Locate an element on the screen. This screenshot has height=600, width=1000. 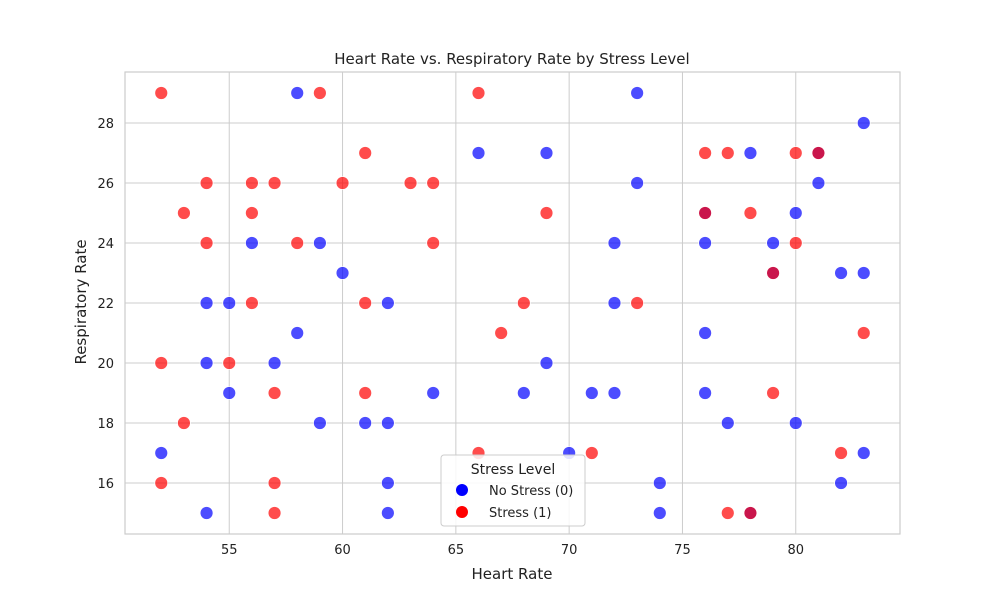
x-axis-label: Heart Rate is located at coordinates (512, 574).